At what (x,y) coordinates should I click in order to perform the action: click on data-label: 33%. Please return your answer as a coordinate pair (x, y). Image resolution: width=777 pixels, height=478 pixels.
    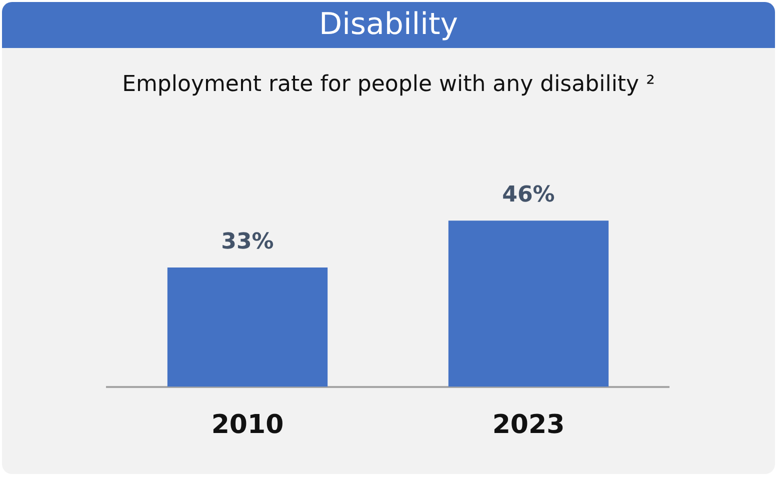
    Looking at the image, I should click on (247, 241).